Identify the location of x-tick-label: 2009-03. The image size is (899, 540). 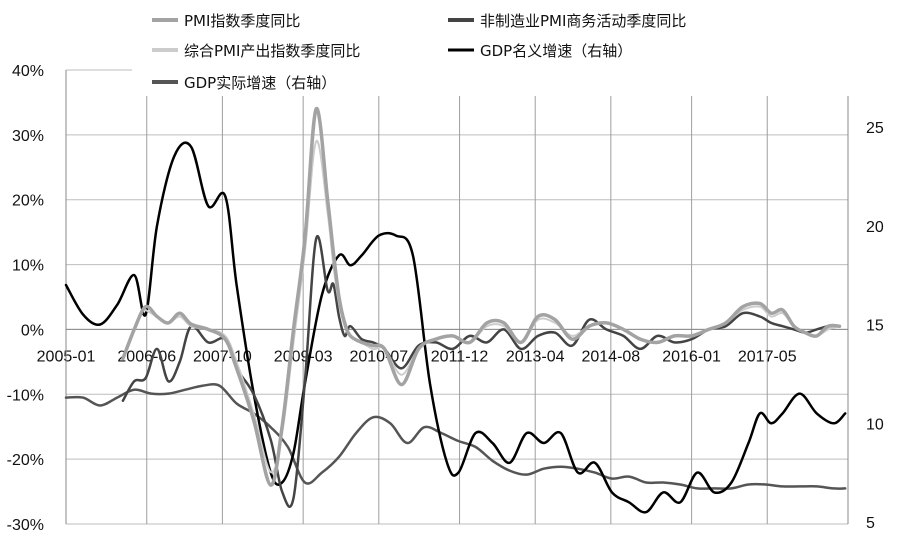
(303, 356).